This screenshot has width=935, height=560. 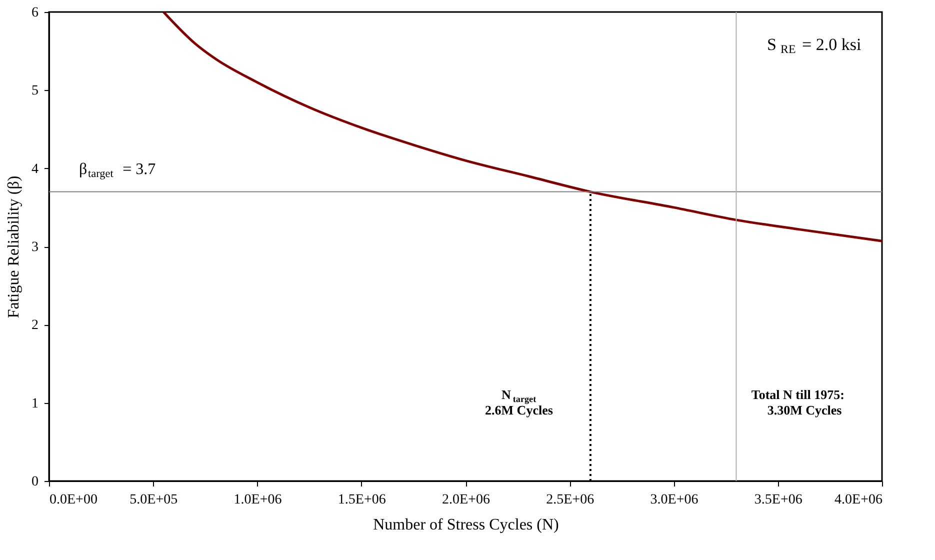 I want to click on x-tick-label: 5.0E+05, so click(x=154, y=500).